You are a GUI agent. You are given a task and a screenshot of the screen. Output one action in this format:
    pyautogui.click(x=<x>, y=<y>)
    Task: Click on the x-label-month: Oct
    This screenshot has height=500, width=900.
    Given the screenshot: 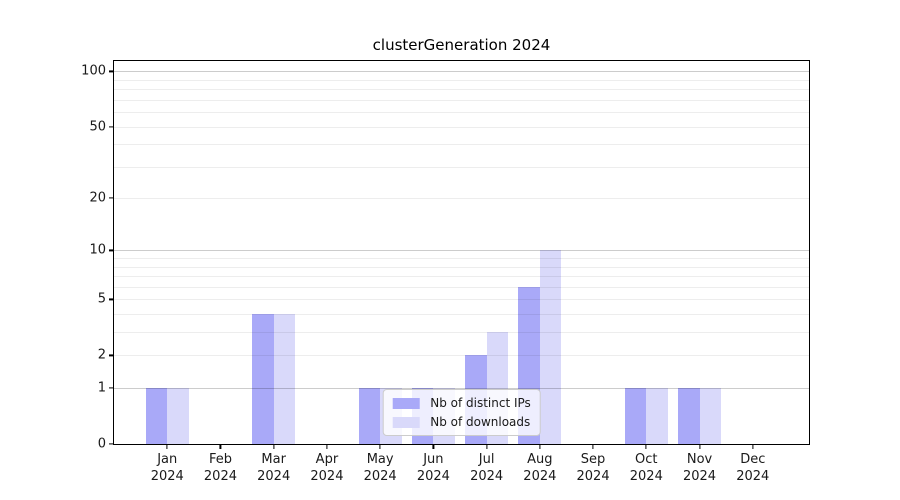 What is the action you would take?
    pyautogui.click(x=646, y=459)
    